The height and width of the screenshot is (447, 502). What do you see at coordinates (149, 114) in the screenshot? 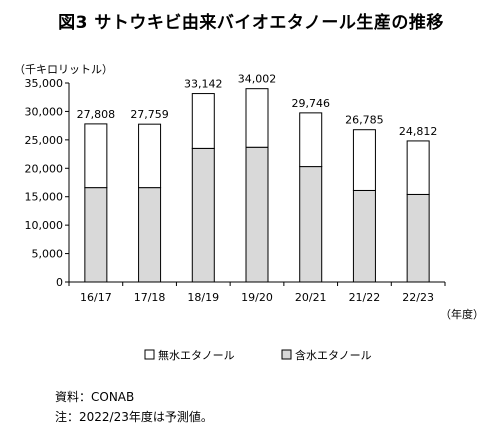
I see `bar-total-label: 27,759` at bounding box center [149, 114].